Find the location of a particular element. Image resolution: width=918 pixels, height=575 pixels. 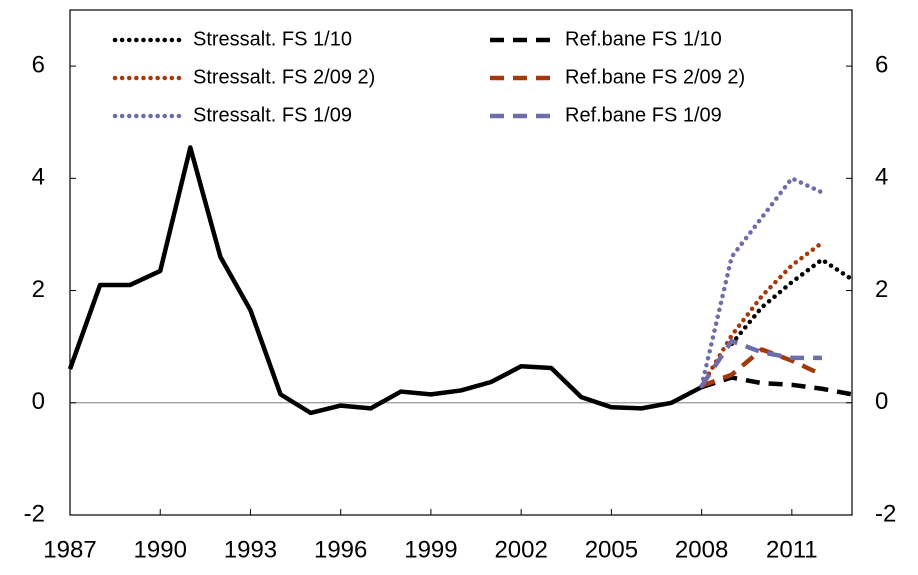

x-tick-label: 2002 is located at coordinates (520, 549).